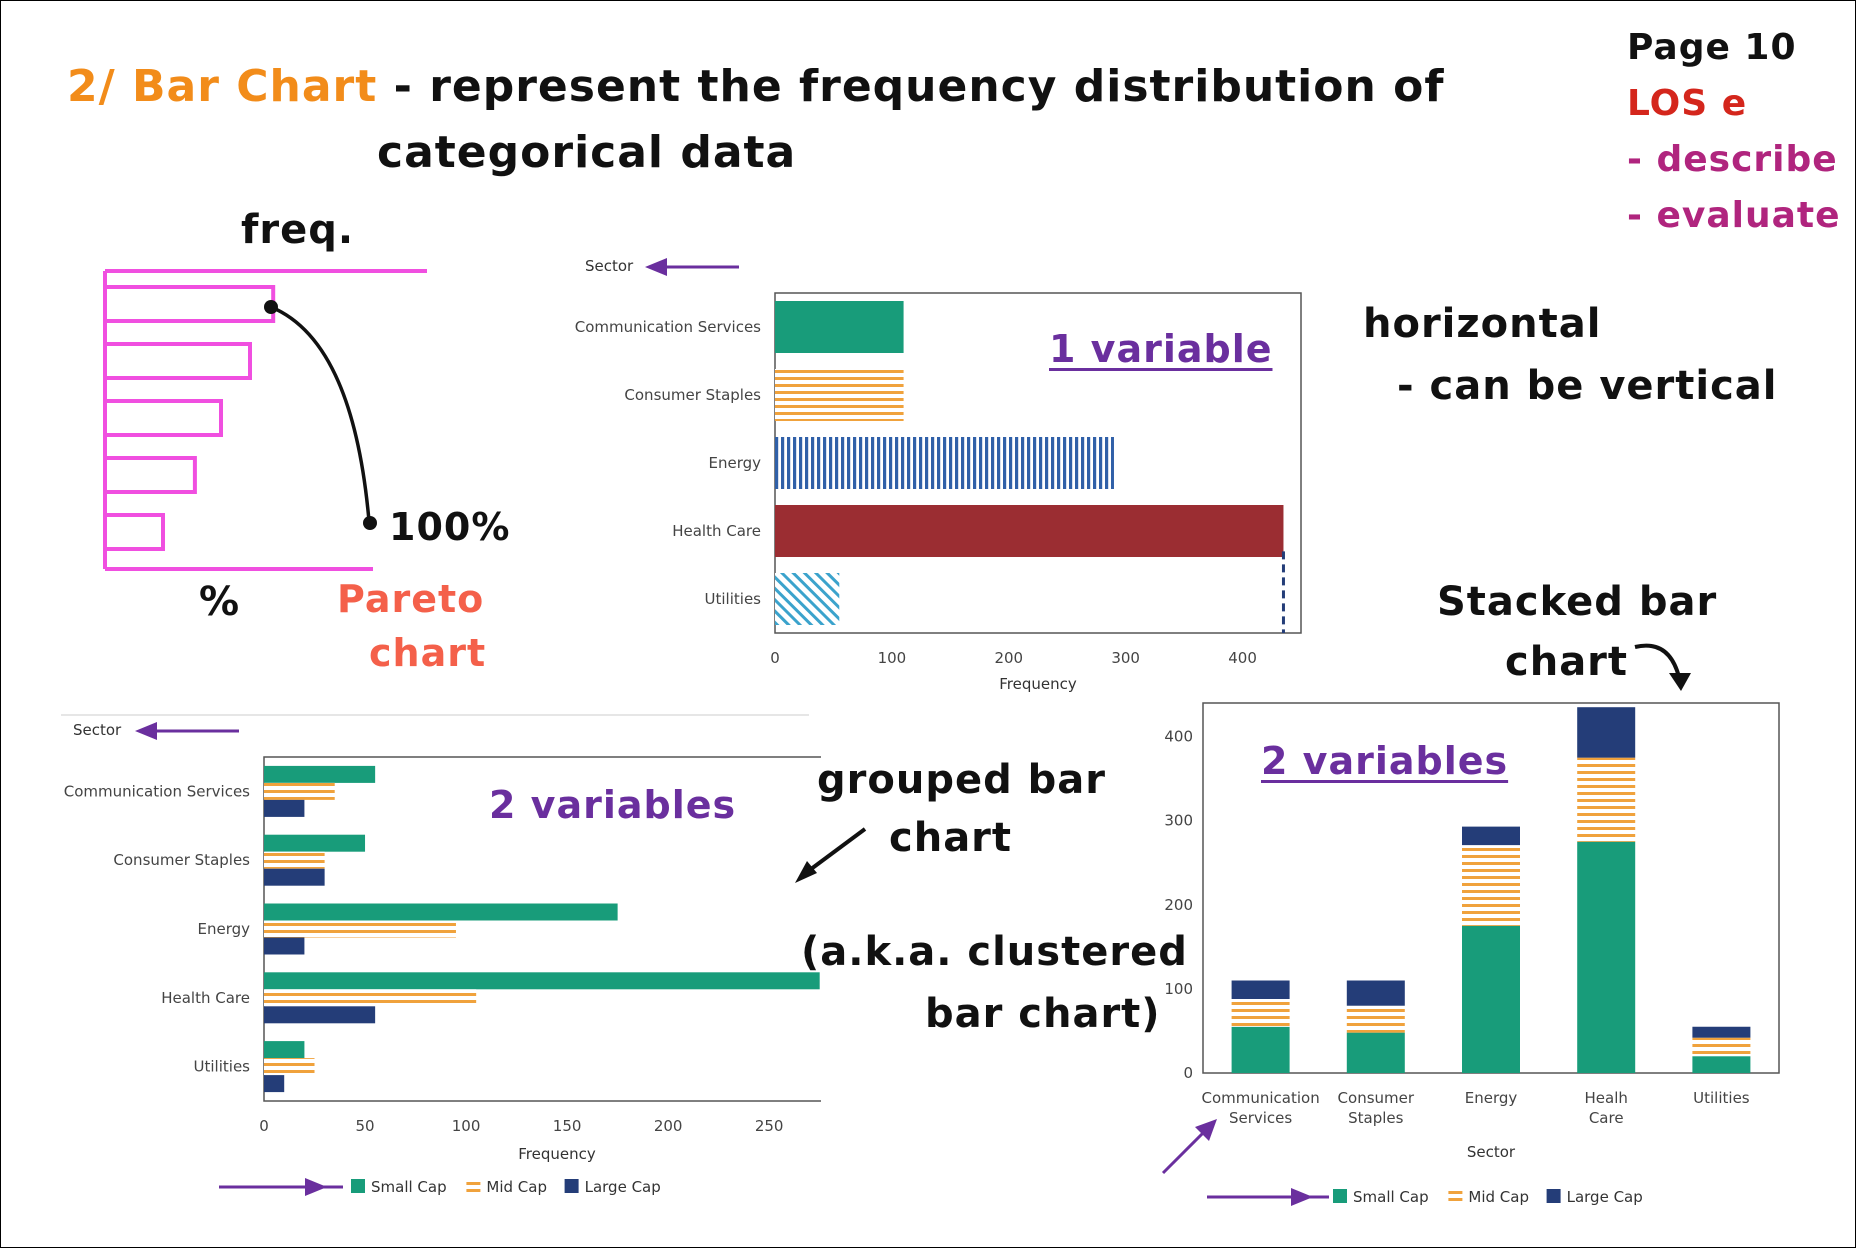 The width and height of the screenshot is (1856, 1248). What do you see at coordinates (220, 602) in the screenshot?
I see `percent-label: %` at bounding box center [220, 602].